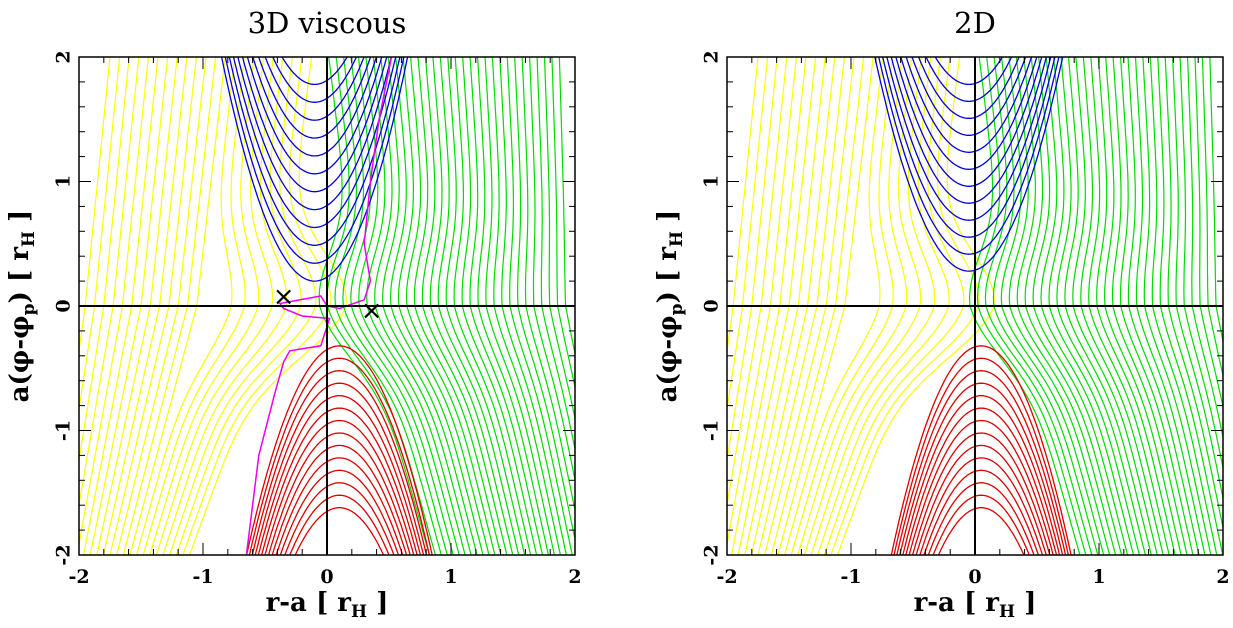  What do you see at coordinates (712, 305) in the screenshot?
I see `y-tick-label: 0` at bounding box center [712, 305].